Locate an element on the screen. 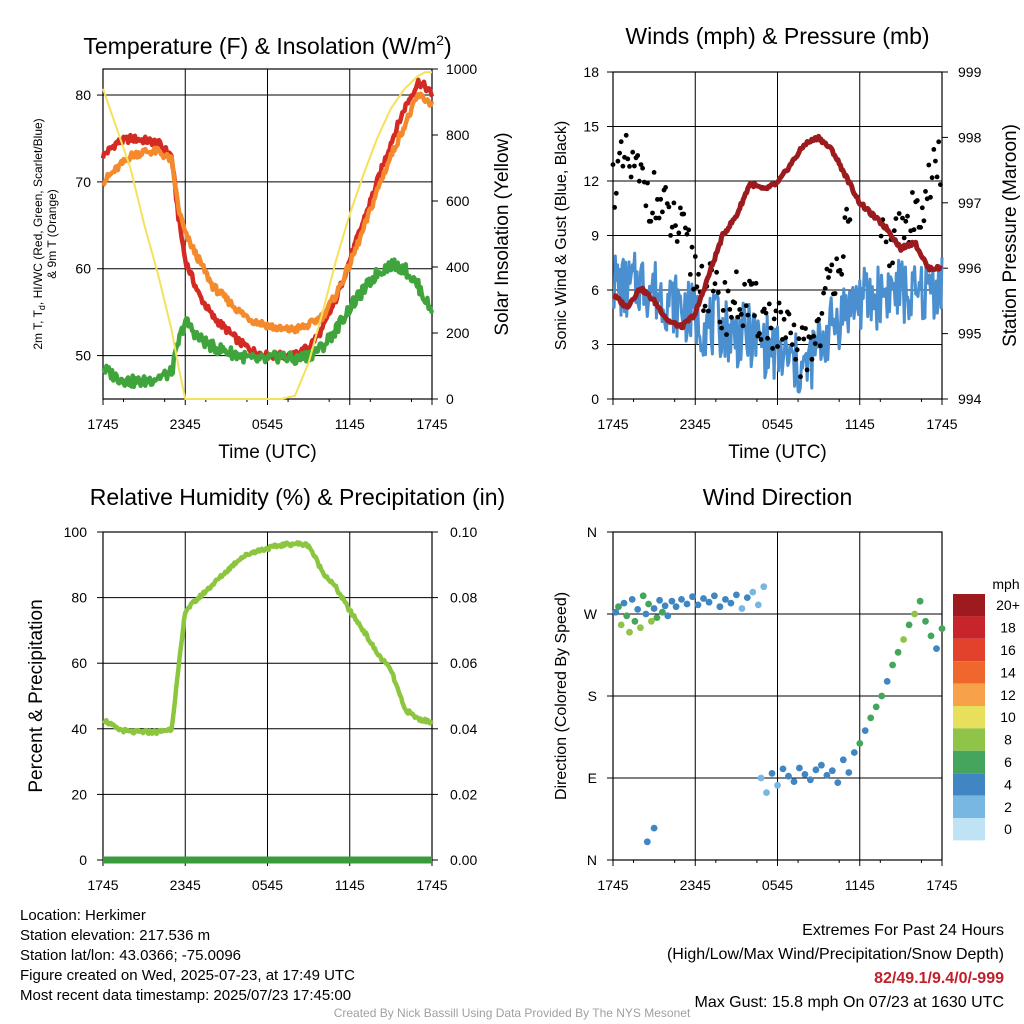 The width and height of the screenshot is (1024, 1024). rh-y-tick-label: 20 is located at coordinates (79, 794).